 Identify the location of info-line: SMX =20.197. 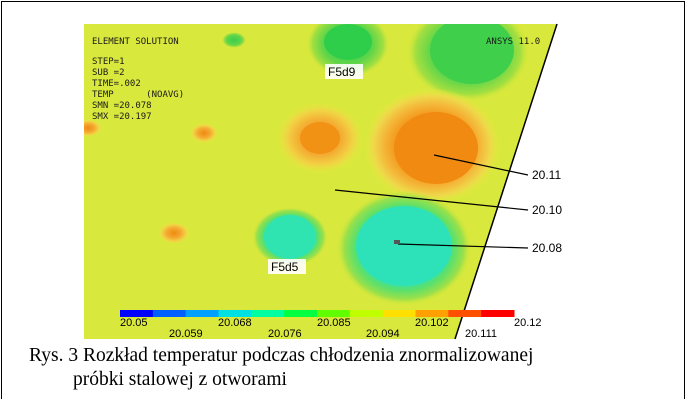
(122, 117).